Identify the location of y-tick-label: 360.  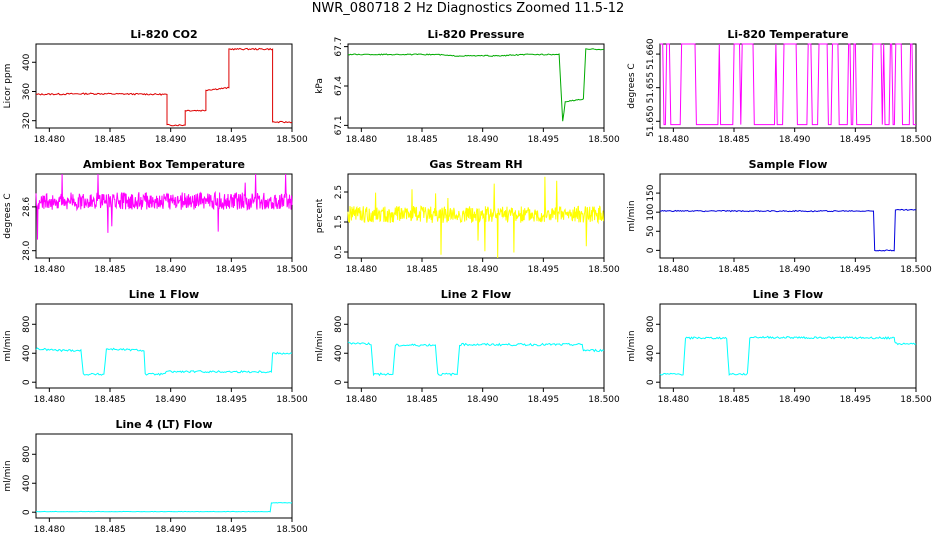
(27, 91).